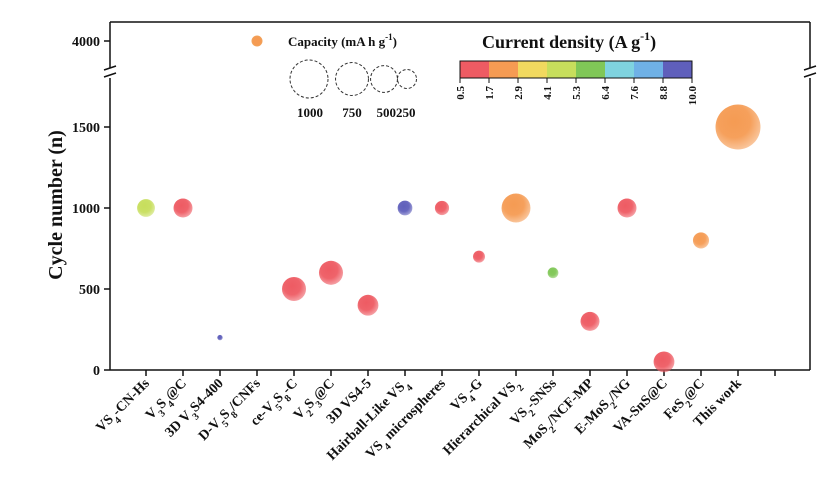 The image size is (834, 484). What do you see at coordinates (519, 93) in the screenshot?
I see `colorbar-tick-label: 2.9` at bounding box center [519, 93].